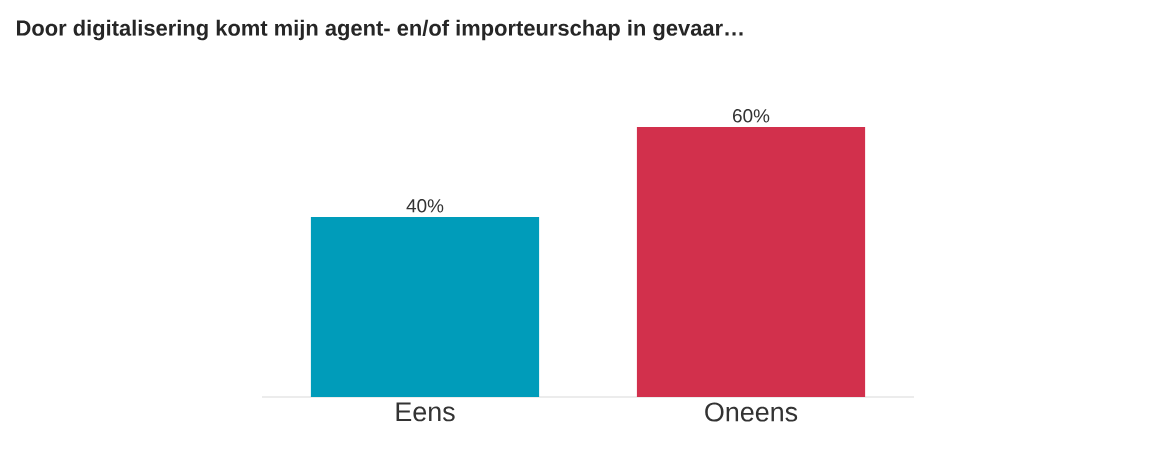  Describe the element at coordinates (751, 116) in the screenshot. I see `data-label: 60%` at that location.